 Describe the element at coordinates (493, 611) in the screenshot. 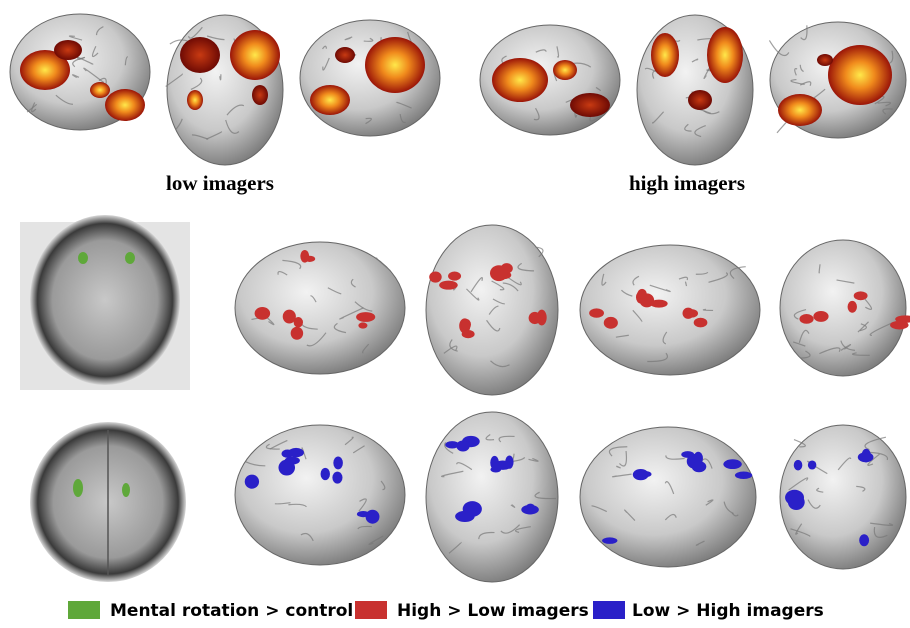

I see `legend-label: High > Low imagers` at that location.